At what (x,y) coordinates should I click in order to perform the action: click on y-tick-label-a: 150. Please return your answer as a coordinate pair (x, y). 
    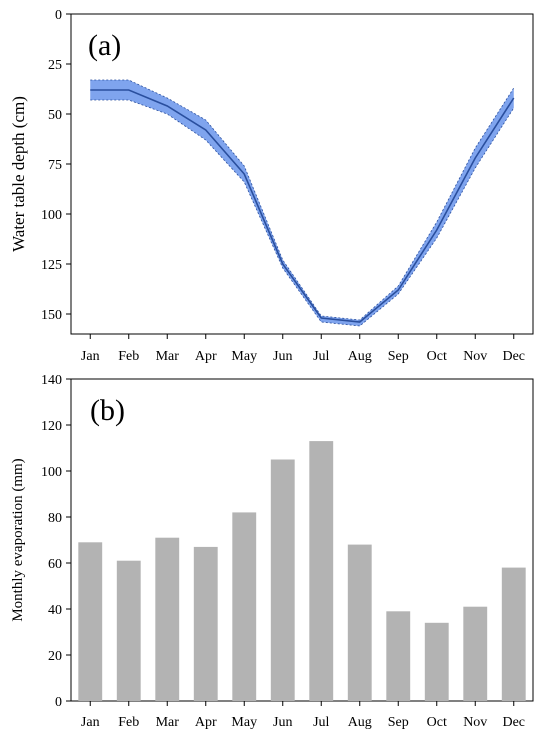
    Looking at the image, I should click on (51, 315).